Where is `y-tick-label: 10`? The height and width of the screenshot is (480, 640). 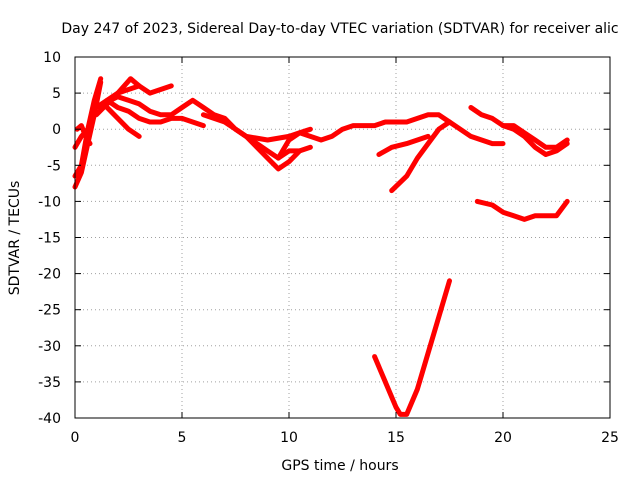
y-tick-label: 10 is located at coordinates (52, 58).